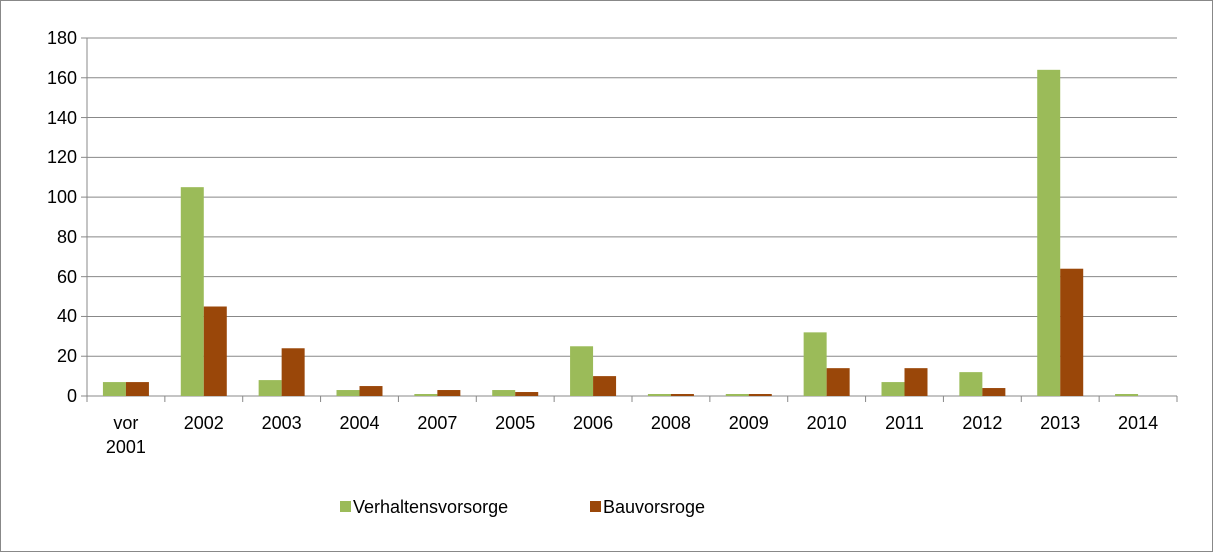 This screenshot has width=1213, height=552. What do you see at coordinates (1138, 423) in the screenshot?
I see `x-tick-label: 2014` at bounding box center [1138, 423].